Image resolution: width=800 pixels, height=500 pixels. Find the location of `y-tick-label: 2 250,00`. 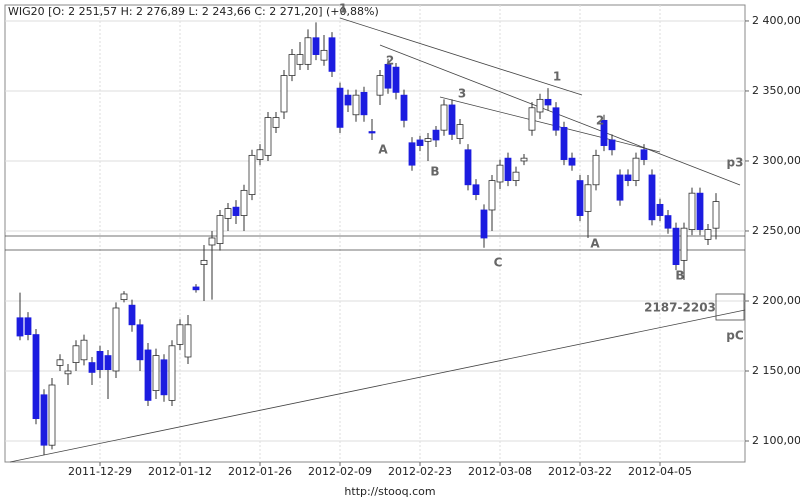

y-tick-label: 2 250,00 is located at coordinates (776, 230).